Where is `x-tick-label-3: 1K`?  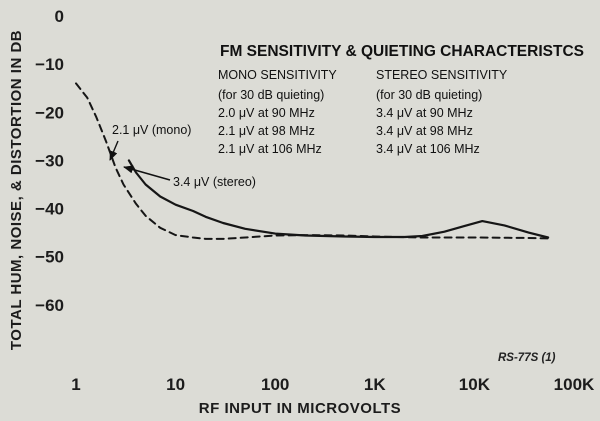
x-tick-label-3: 1K is located at coordinates (375, 384).